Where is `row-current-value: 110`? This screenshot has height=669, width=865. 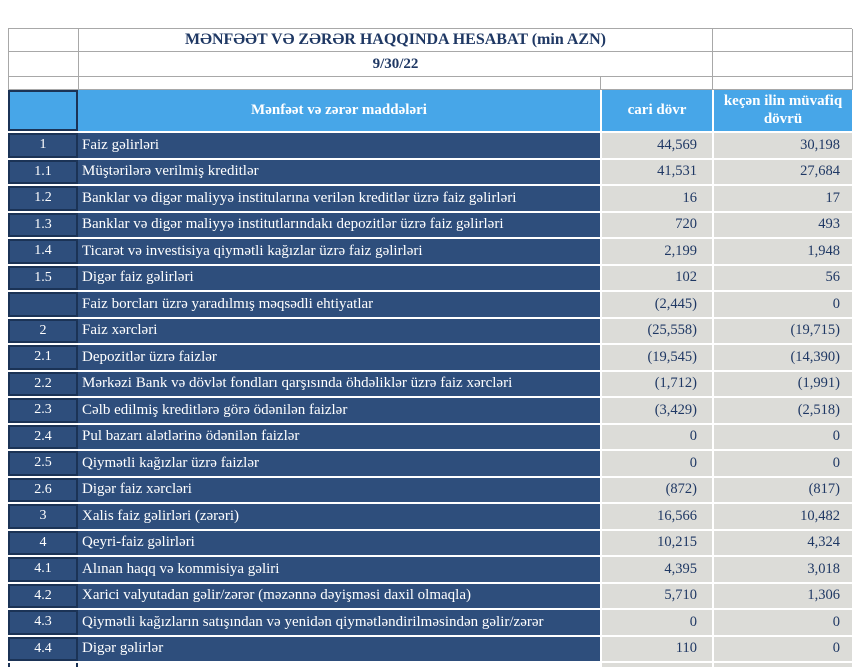
row-current-value: 110 is located at coordinates (656, 648).